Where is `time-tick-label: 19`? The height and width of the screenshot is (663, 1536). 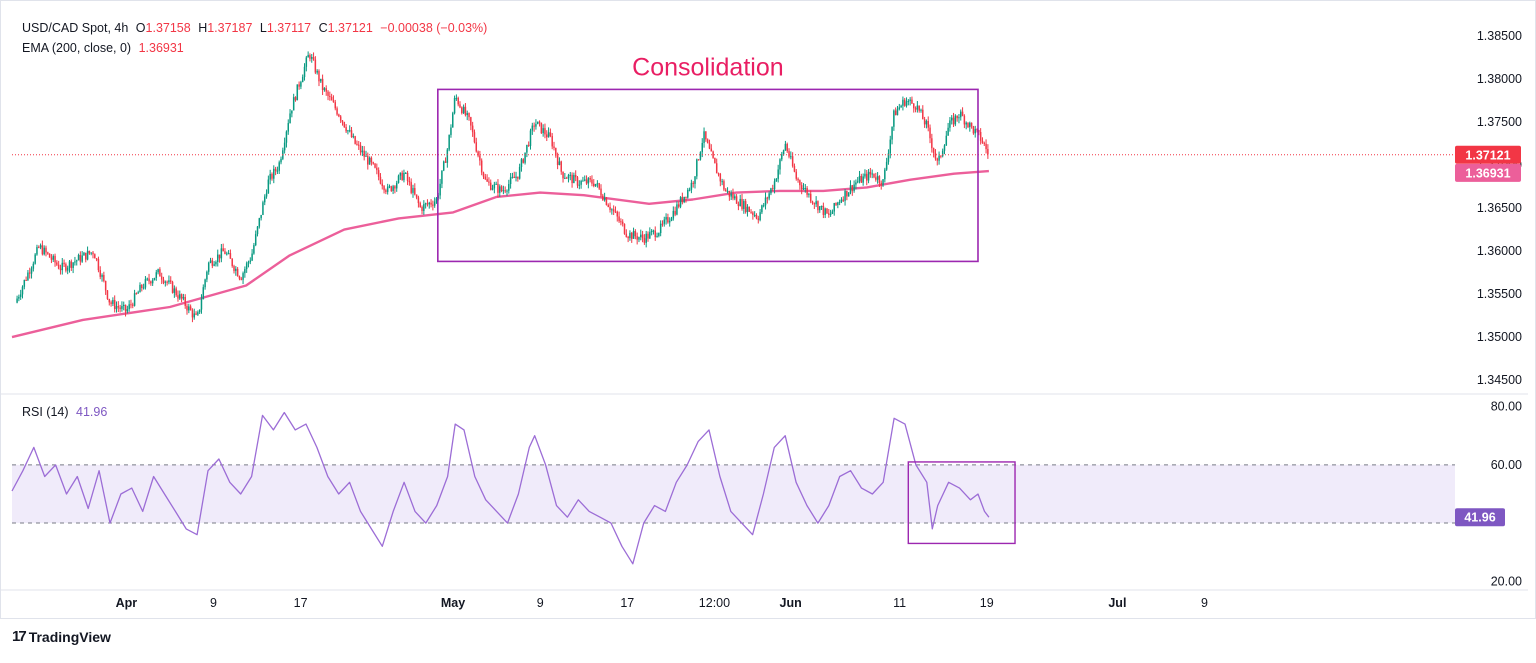 time-tick-label: 19 is located at coordinates (987, 603).